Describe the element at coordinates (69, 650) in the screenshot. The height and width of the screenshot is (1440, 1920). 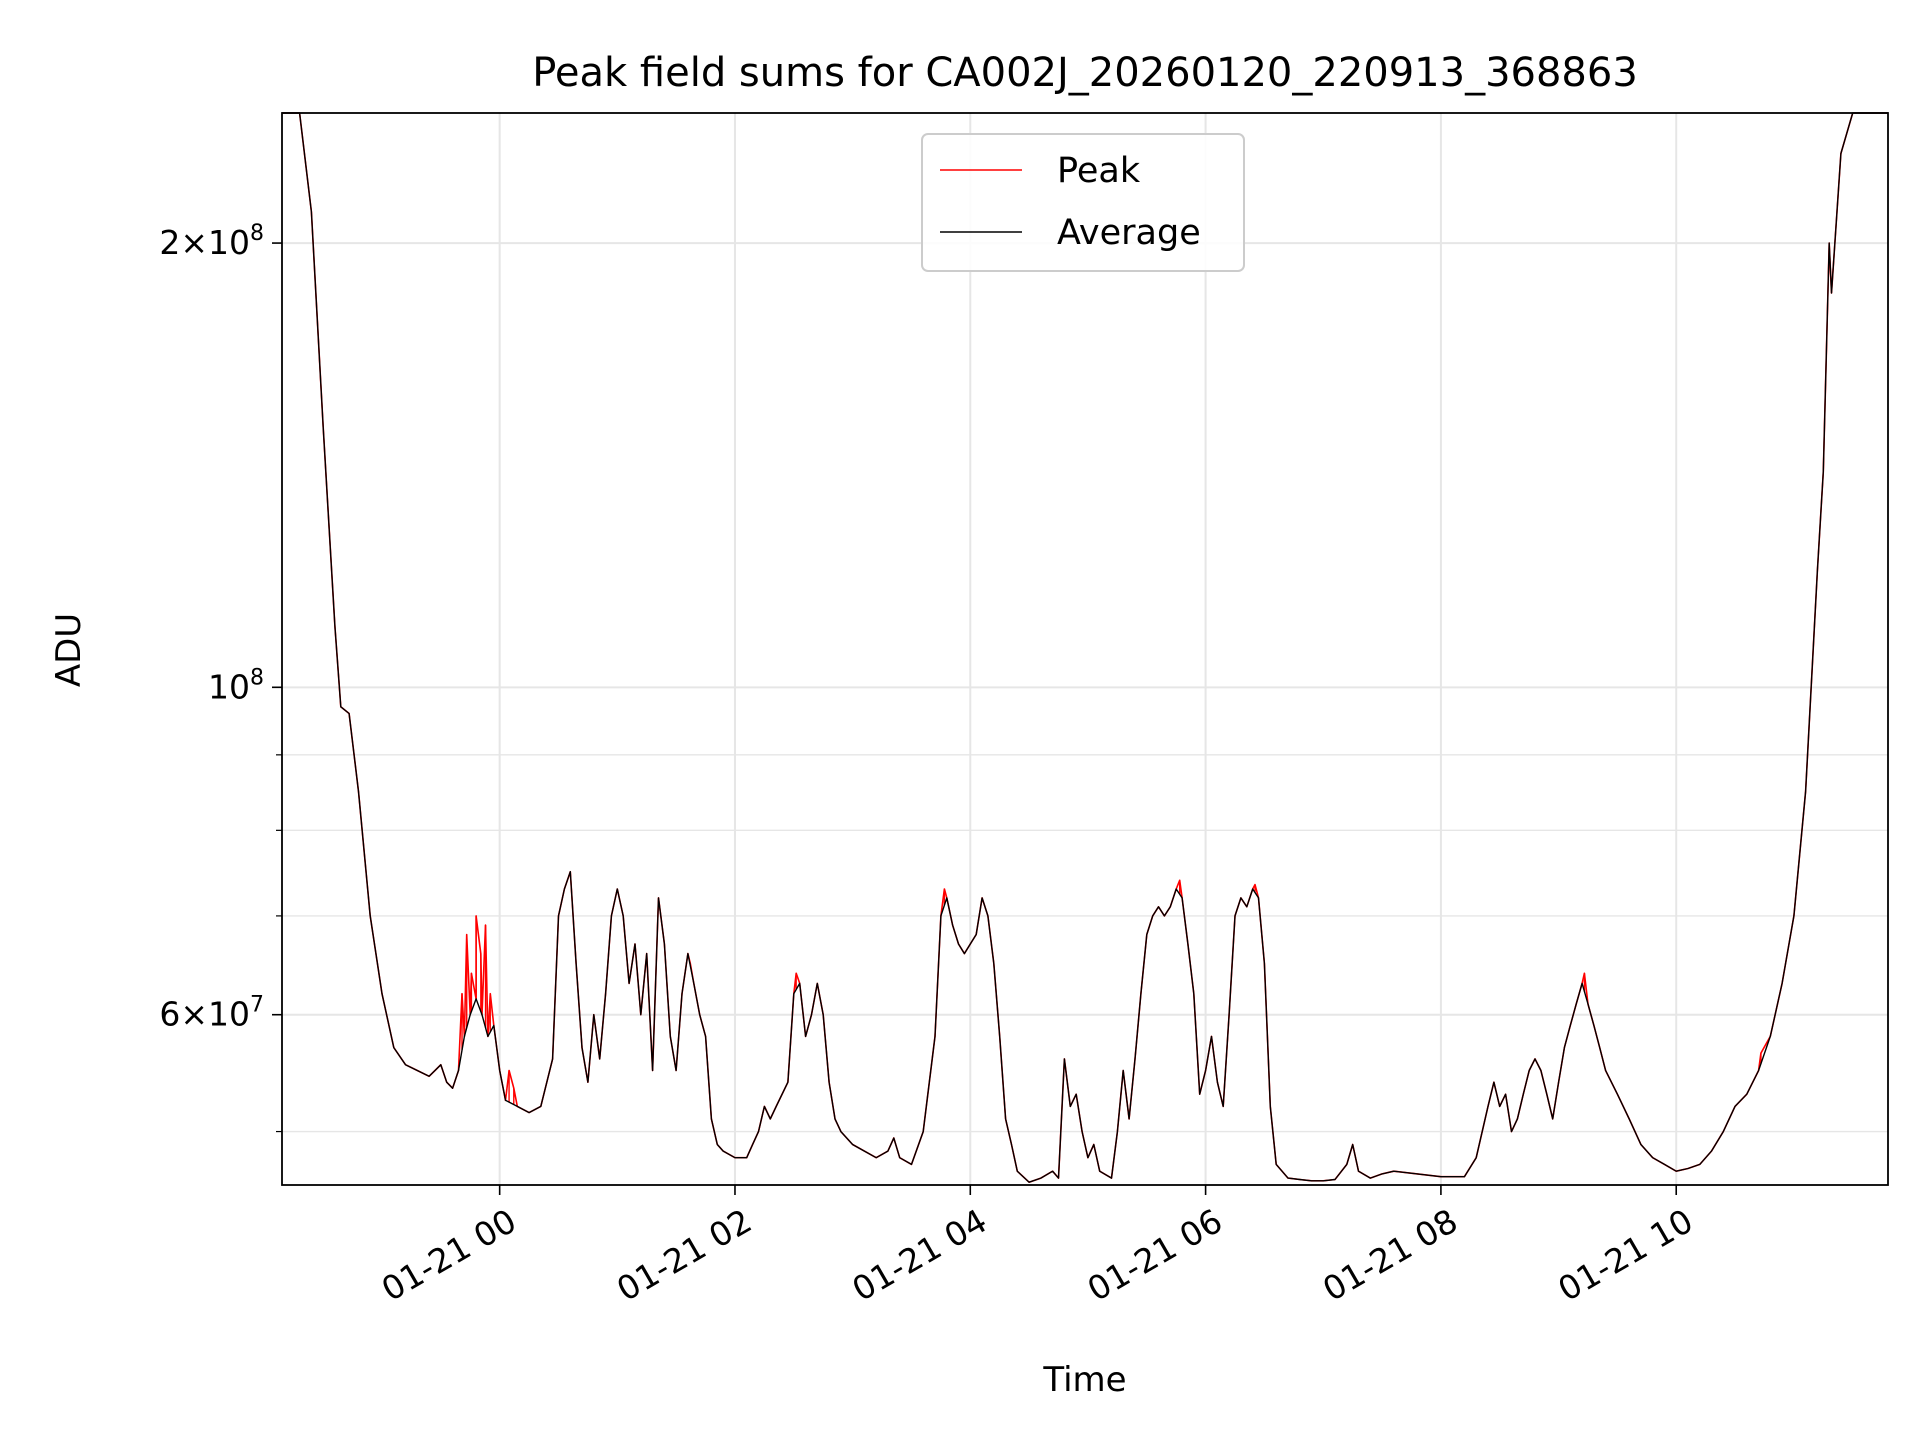
I see `y-axis-label: ADU` at that location.